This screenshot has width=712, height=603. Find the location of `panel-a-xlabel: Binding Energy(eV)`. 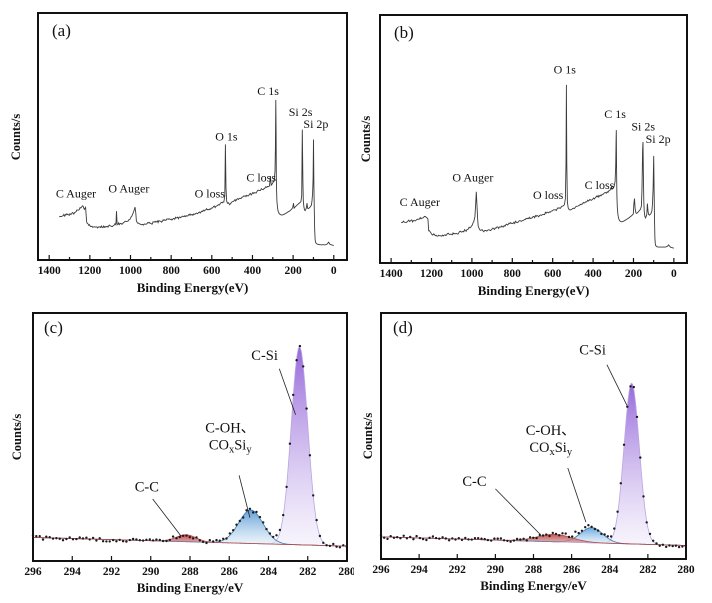

panel-a-xlabel: Binding Energy(eV) is located at coordinates (192, 287).